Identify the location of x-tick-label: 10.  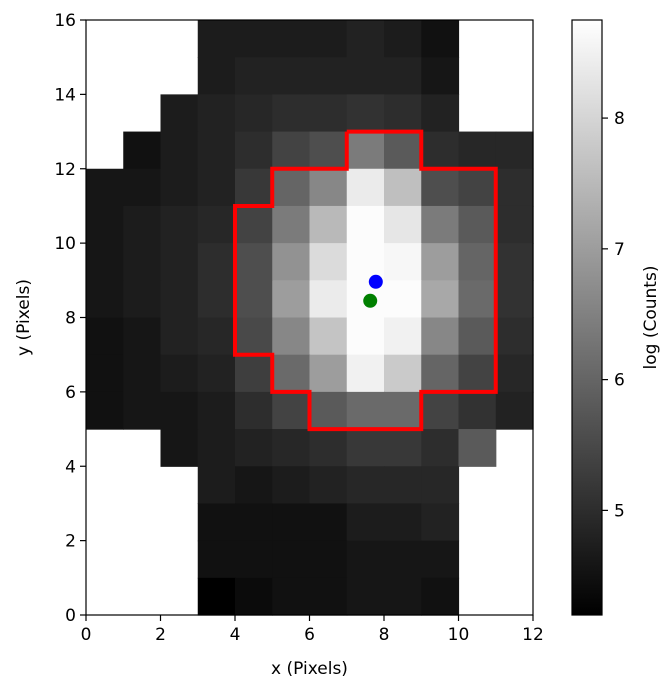
(459, 635).